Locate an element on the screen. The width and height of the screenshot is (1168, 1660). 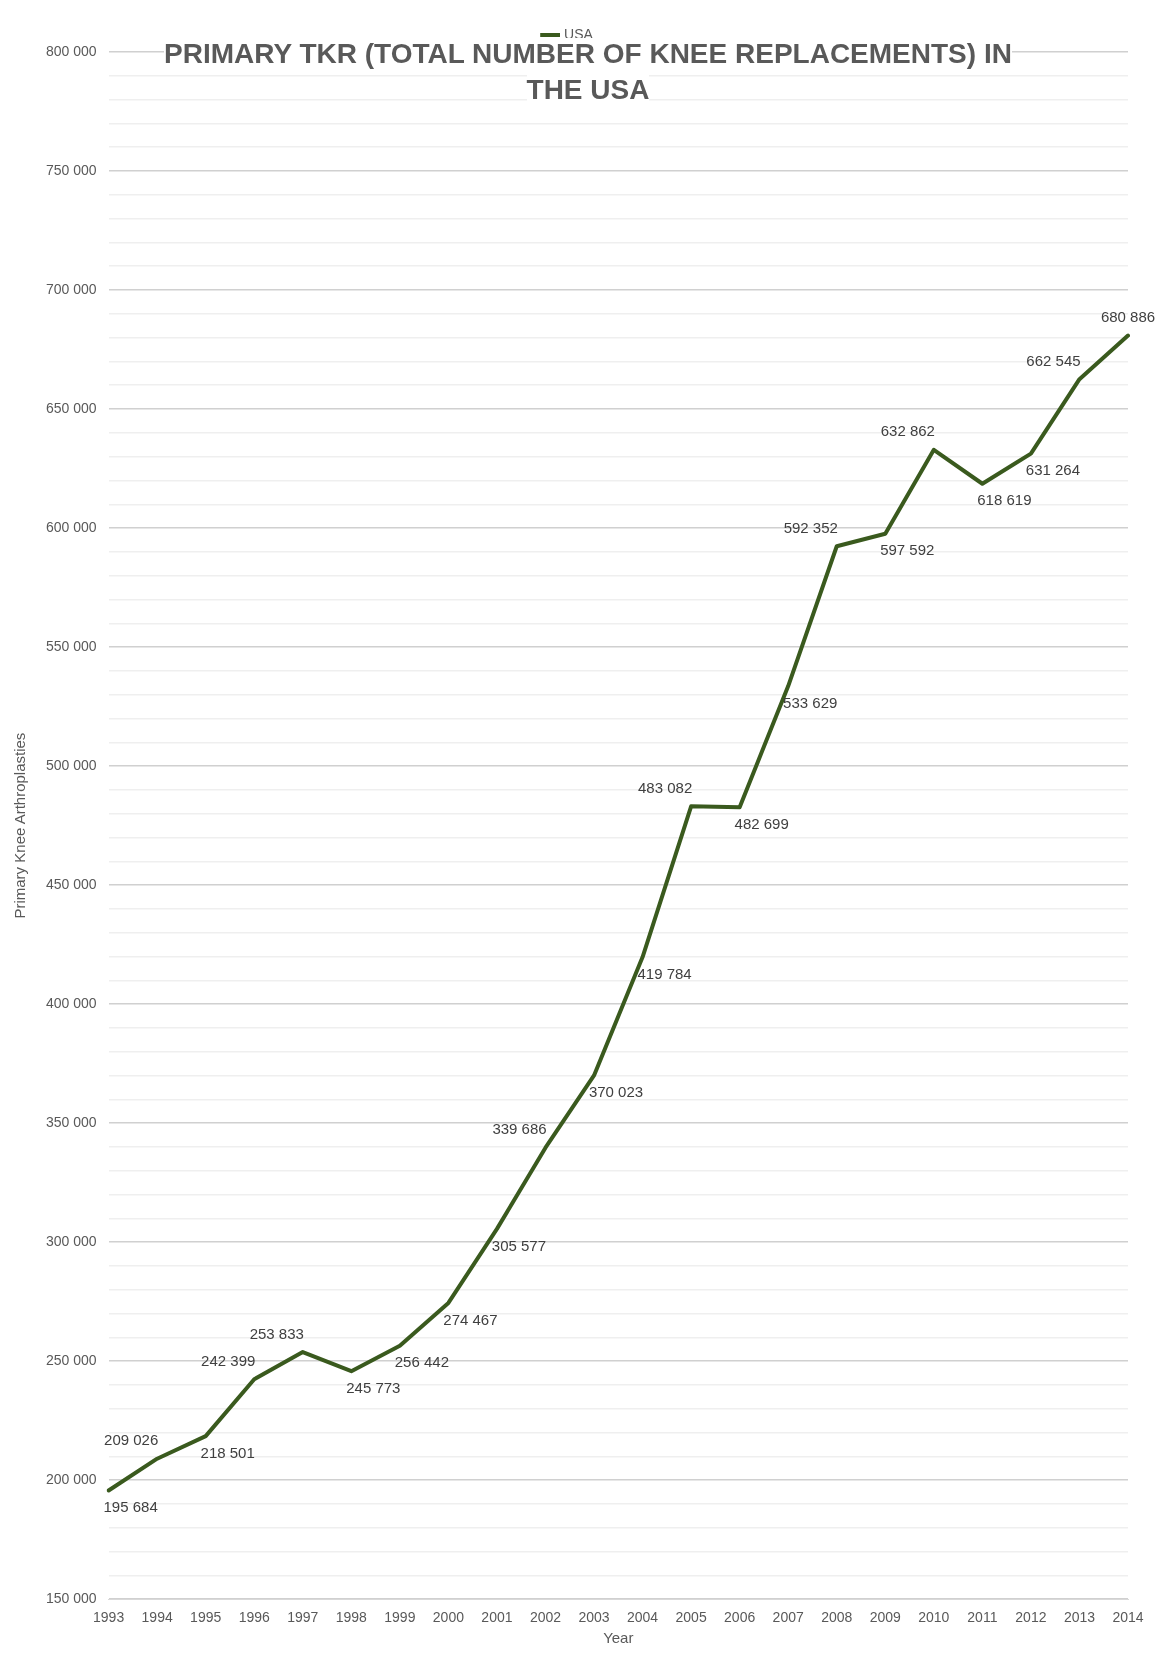
chart-title: PRIMARY TKR (TOTAL NUMBER OF KNEE REPLACEMENTS) IN THE USA is located at coordinates (588, 72).